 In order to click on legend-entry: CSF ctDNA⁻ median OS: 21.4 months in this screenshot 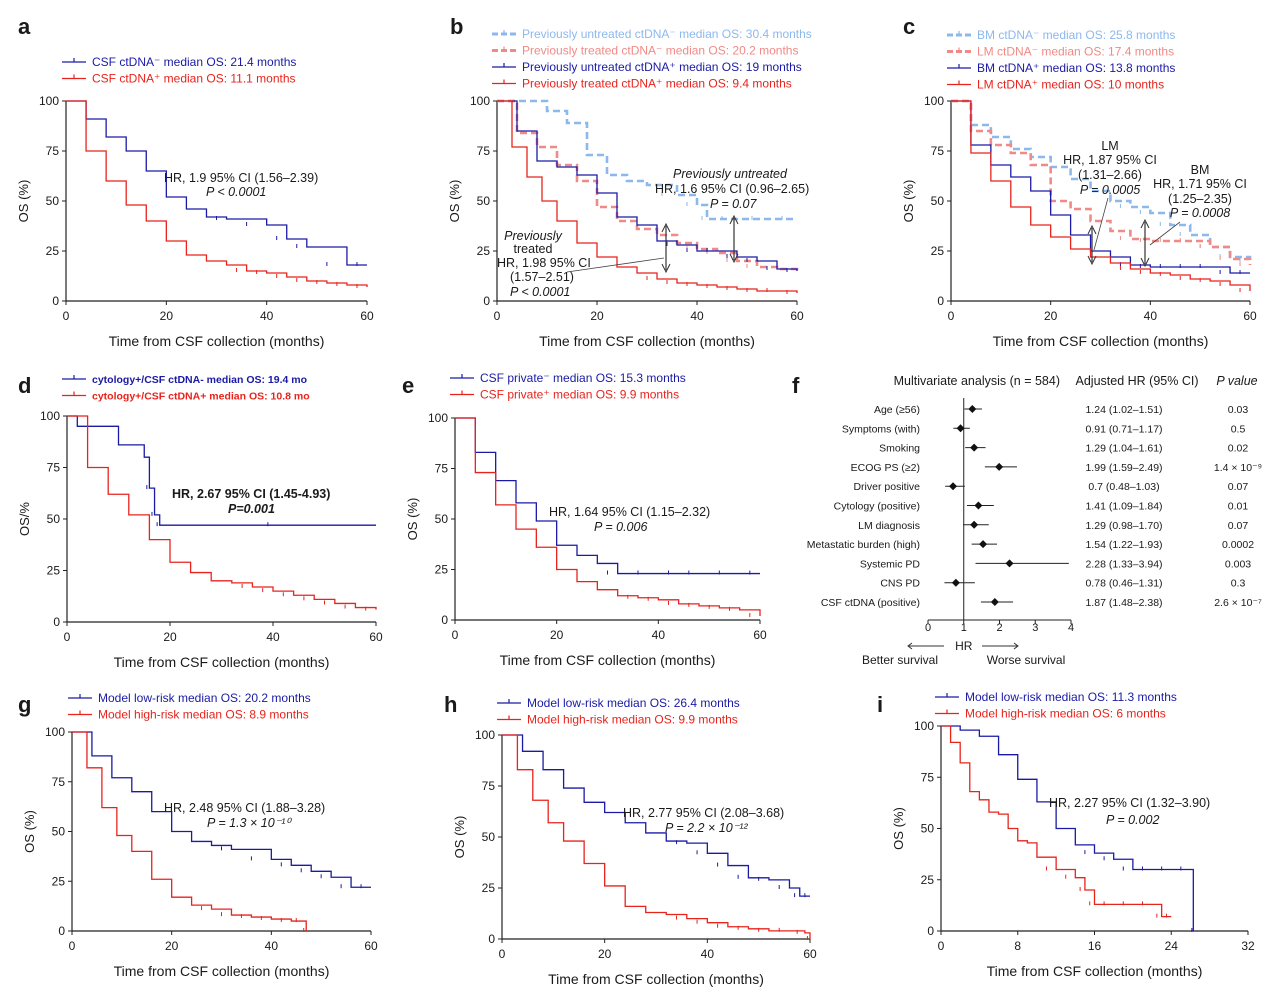, I will do `click(194, 62)`.